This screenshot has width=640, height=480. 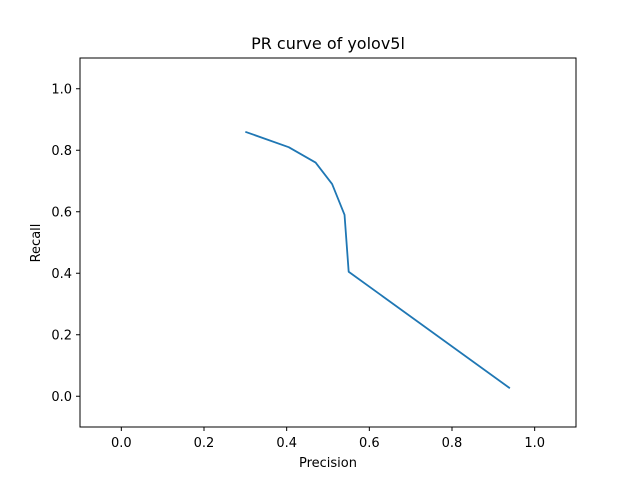 I want to click on x-tick-label: 1.0, so click(x=534, y=443).